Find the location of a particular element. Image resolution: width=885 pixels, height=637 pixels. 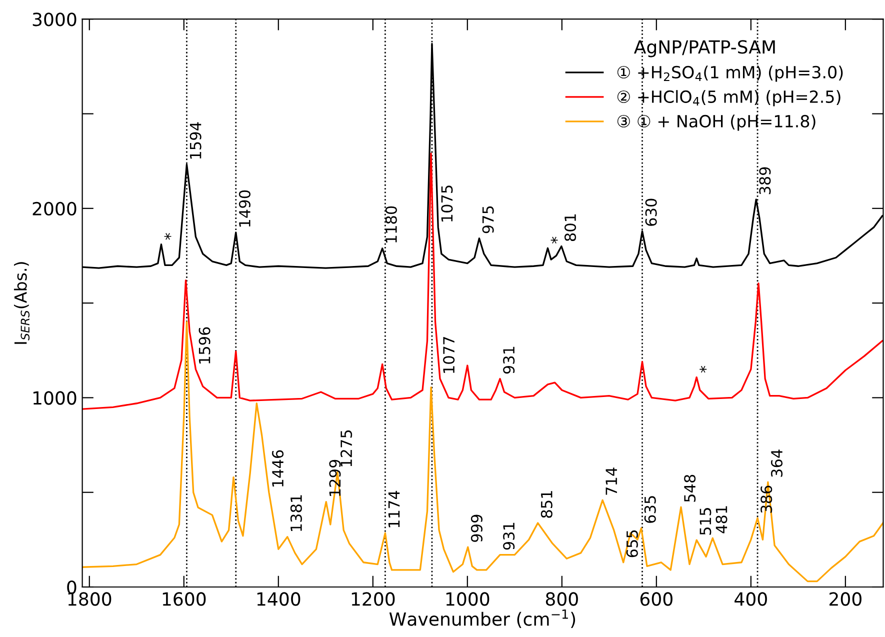

annotation: 1180 is located at coordinates (391, 224).